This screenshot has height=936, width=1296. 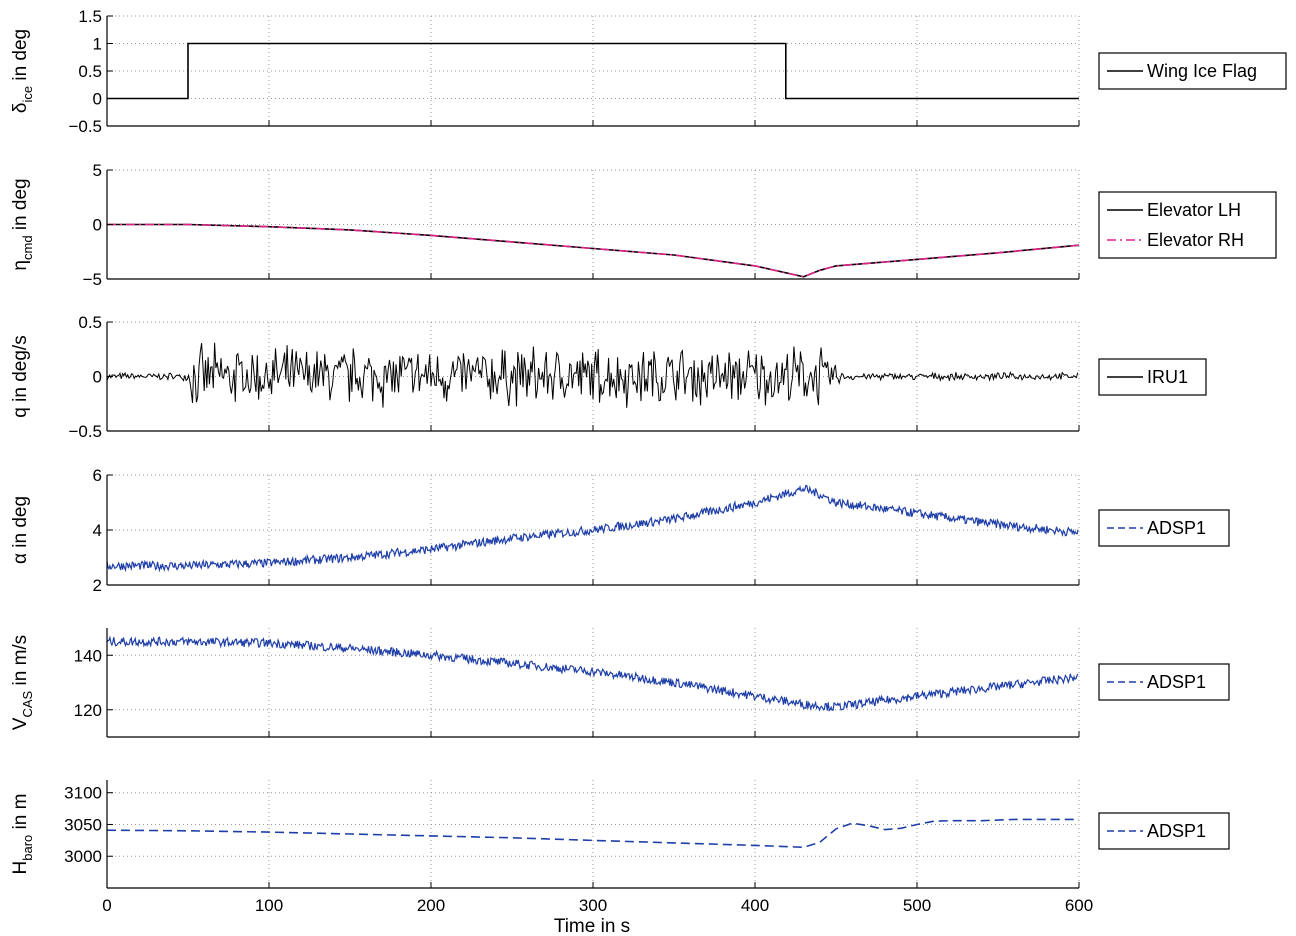 What do you see at coordinates (90, 16) in the screenshot?
I see `y-tick-label: 1.5` at bounding box center [90, 16].